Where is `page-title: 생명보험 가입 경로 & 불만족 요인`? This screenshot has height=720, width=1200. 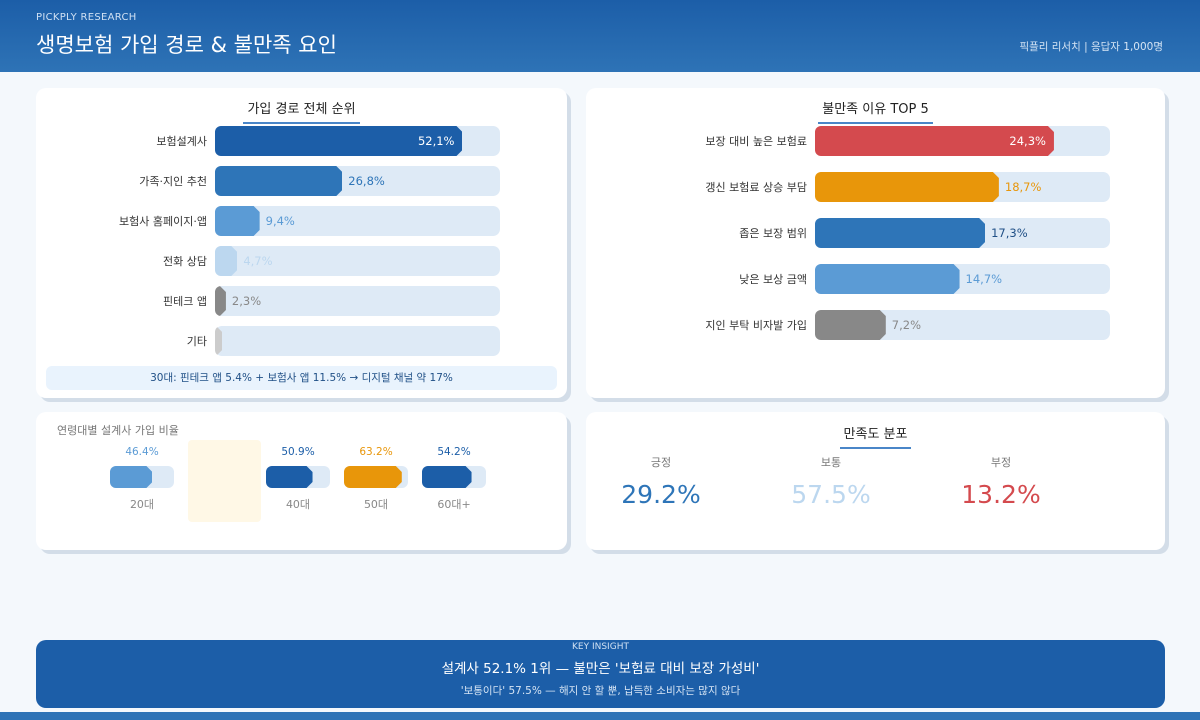
page-title: 생명보험 가입 경로 & 불만족 요인 is located at coordinates (186, 45).